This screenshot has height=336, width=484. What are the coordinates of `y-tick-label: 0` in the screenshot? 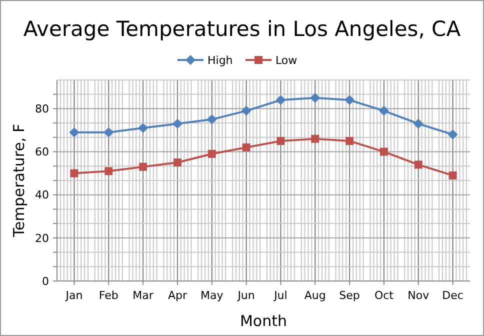 It's located at (45, 281).